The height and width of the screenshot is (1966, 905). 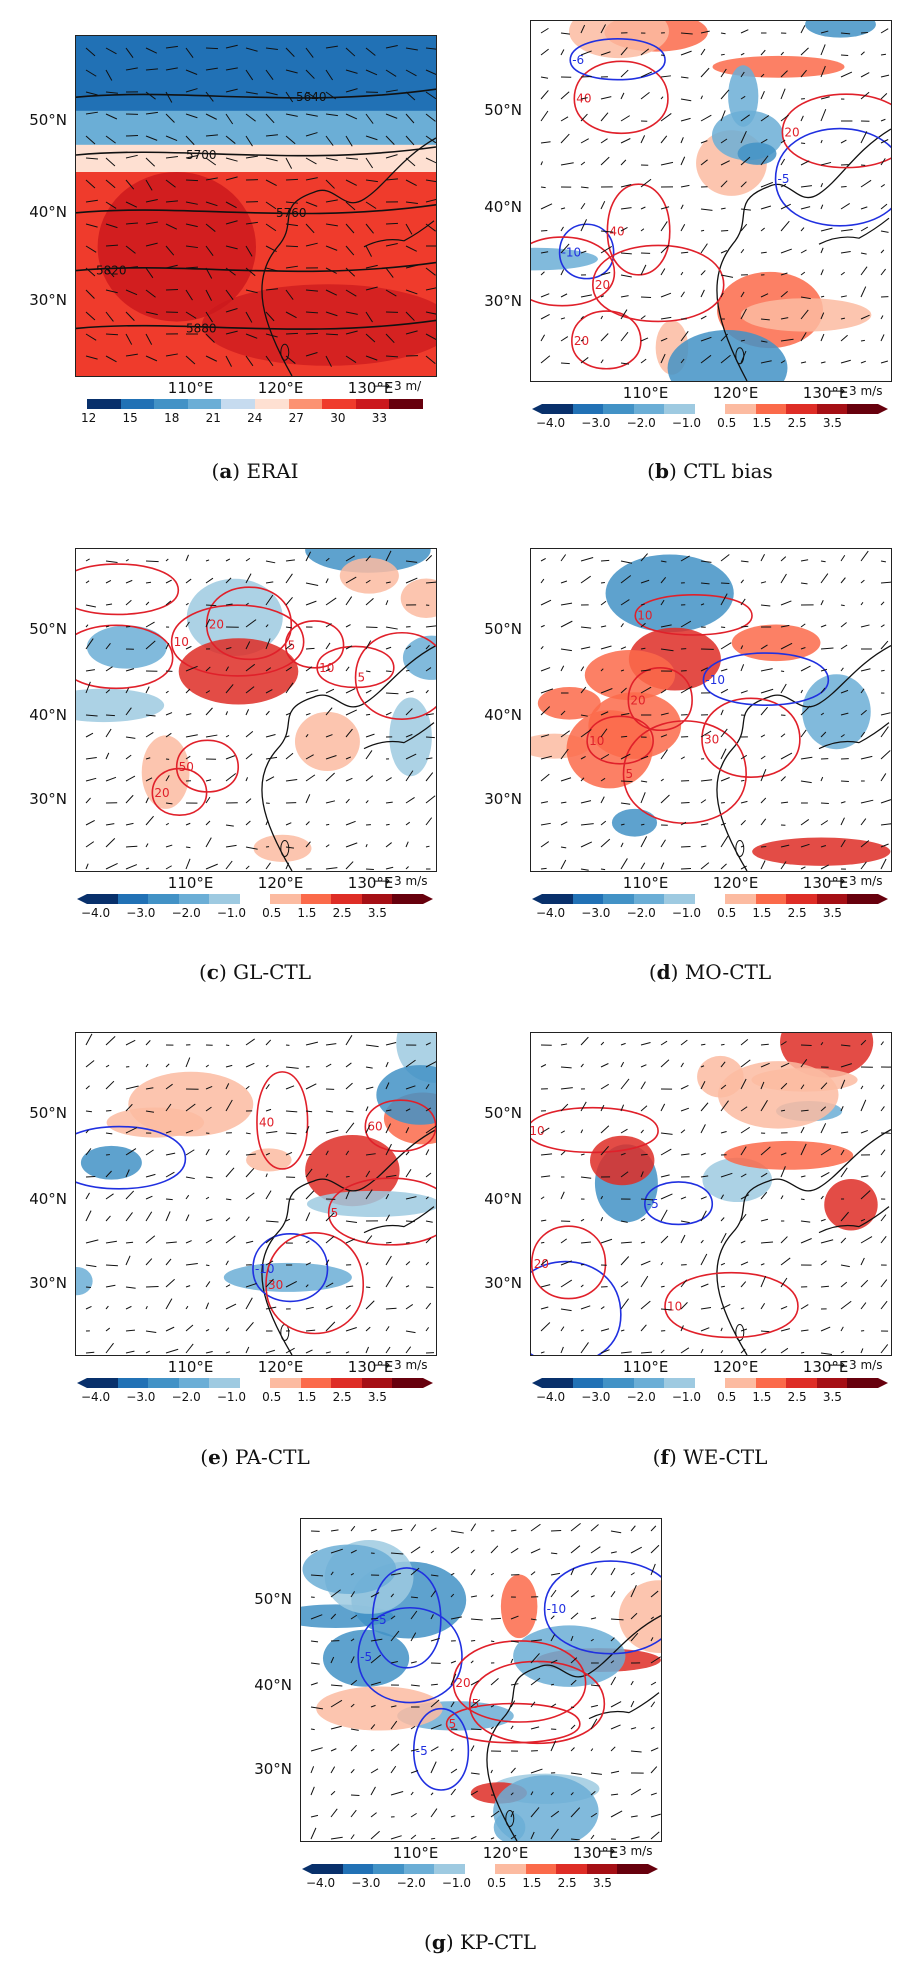 What do you see at coordinates (260, 205) in the screenshot?
I see `wind-vector-layer` at bounding box center [260, 205].